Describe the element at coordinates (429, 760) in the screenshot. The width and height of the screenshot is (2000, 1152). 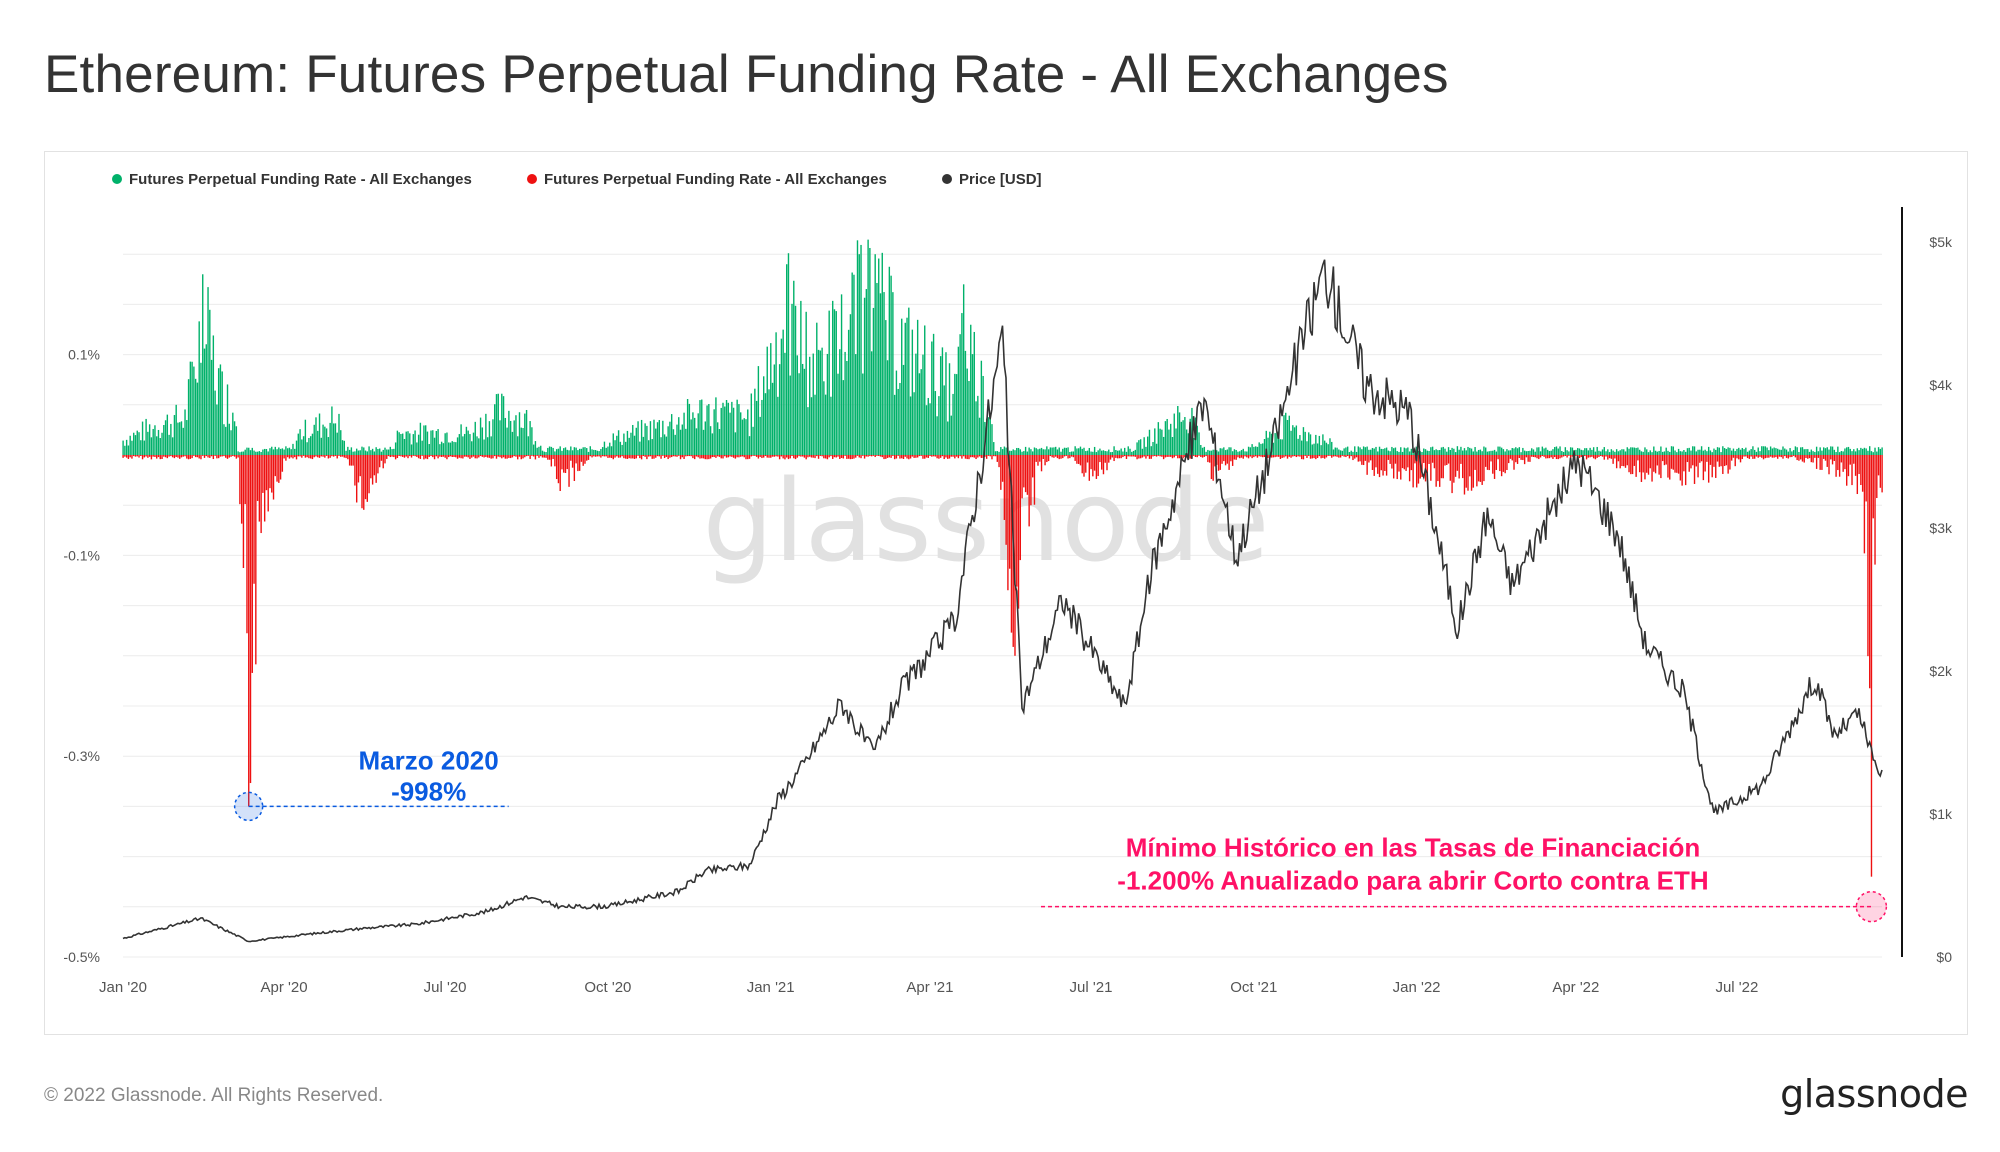
I see `march-2020-title: Marzo 2020` at that location.